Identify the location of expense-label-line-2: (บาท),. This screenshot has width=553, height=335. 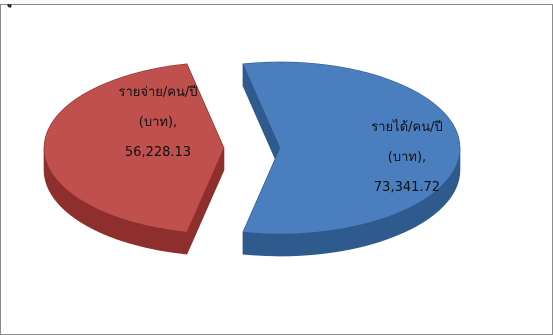
(158, 122).